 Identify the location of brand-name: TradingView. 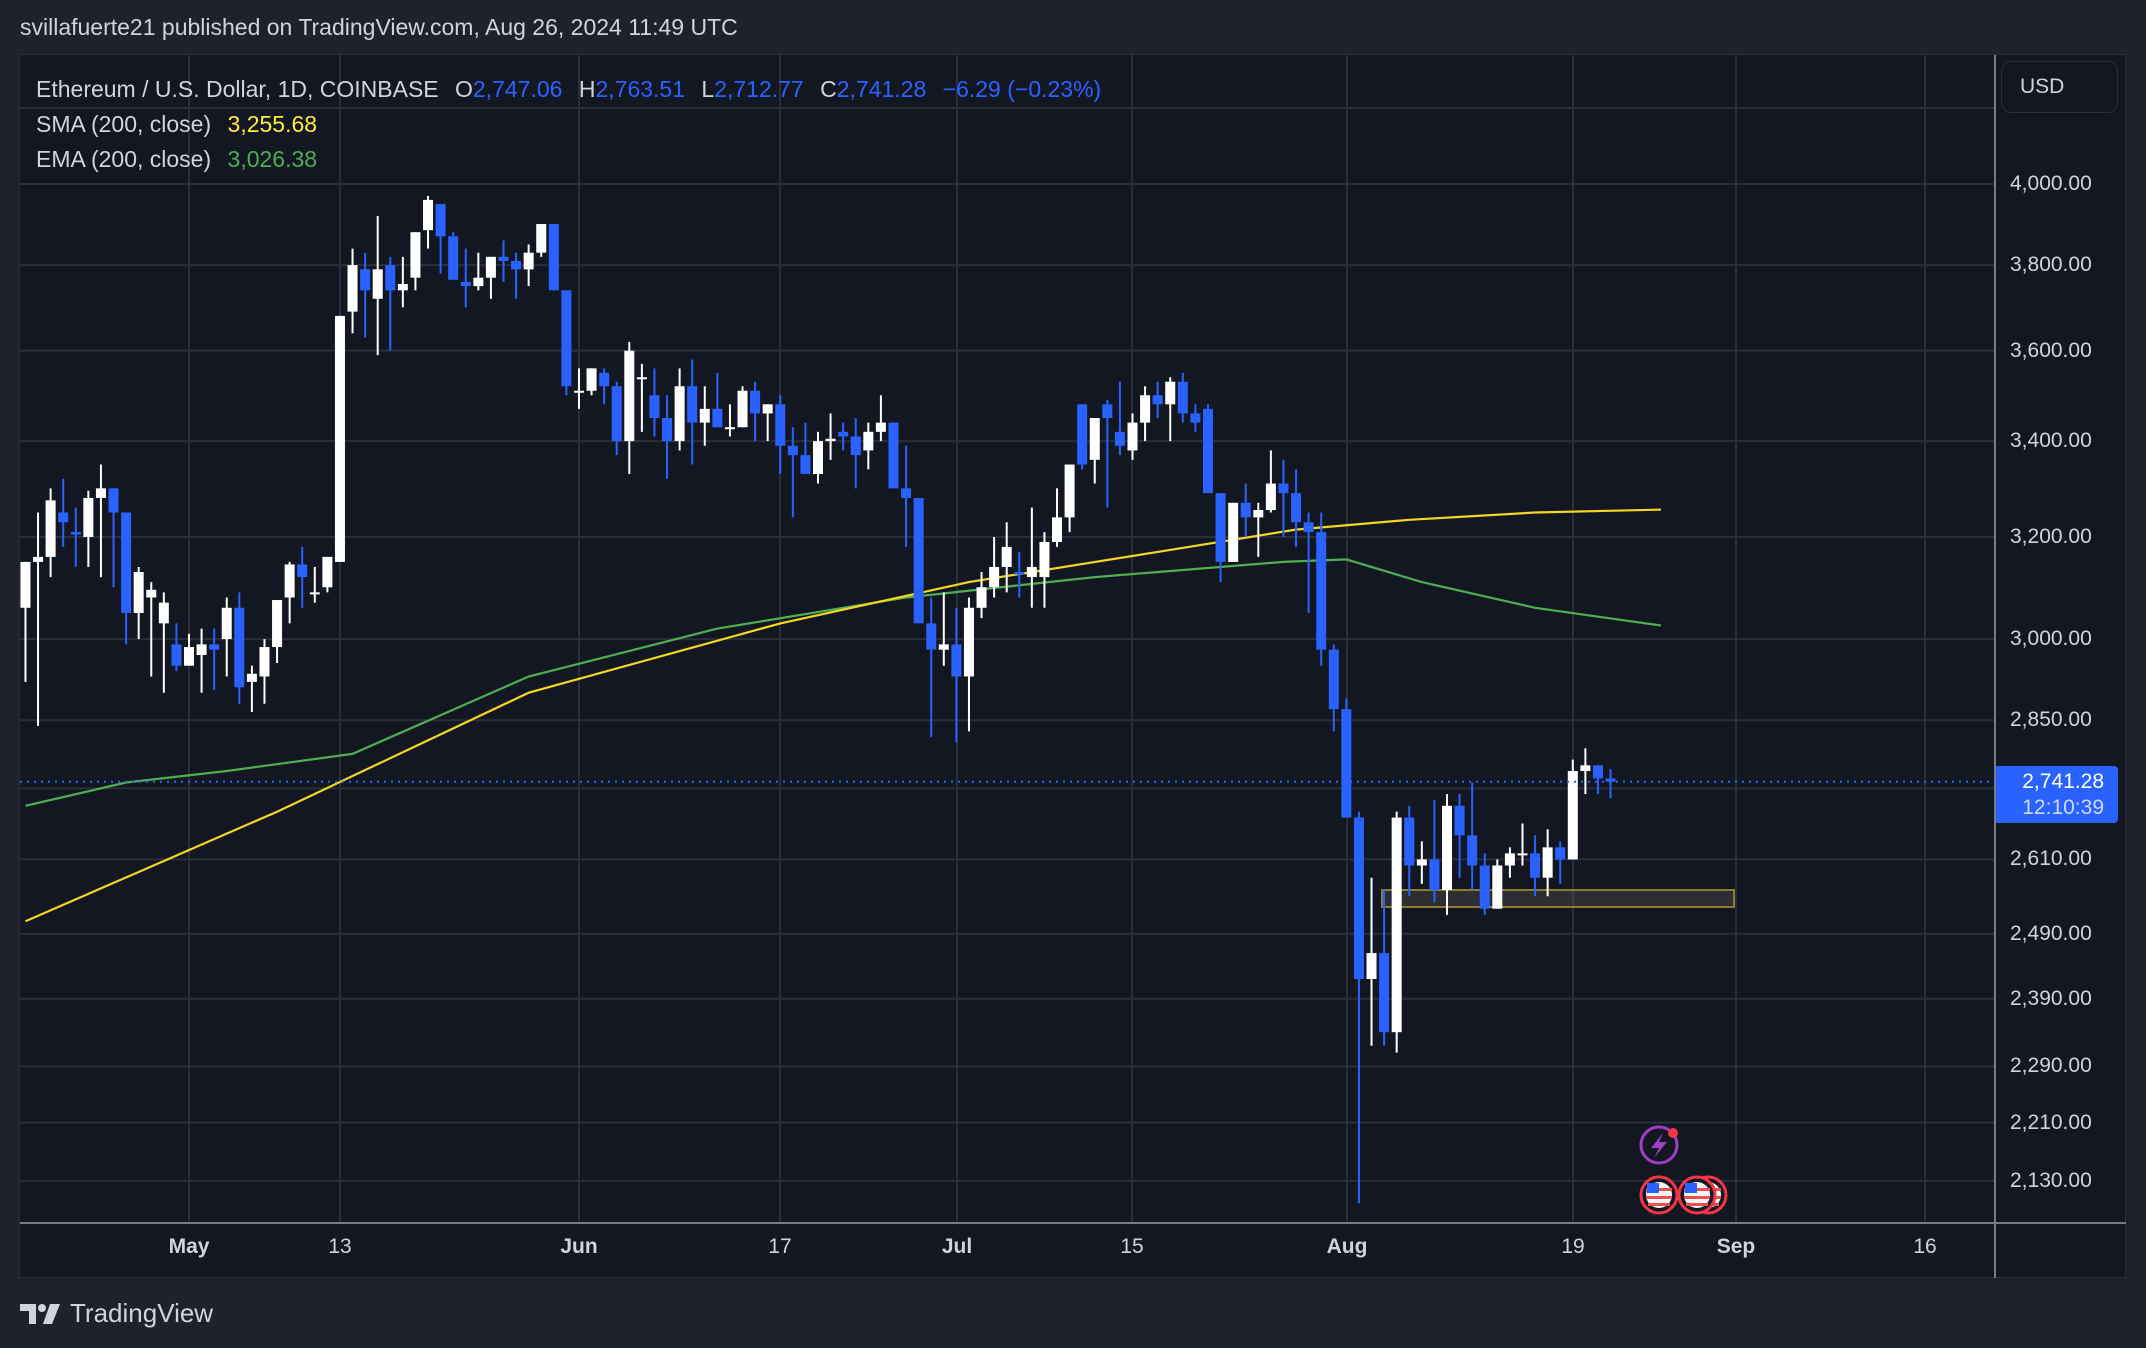
(142, 1313).